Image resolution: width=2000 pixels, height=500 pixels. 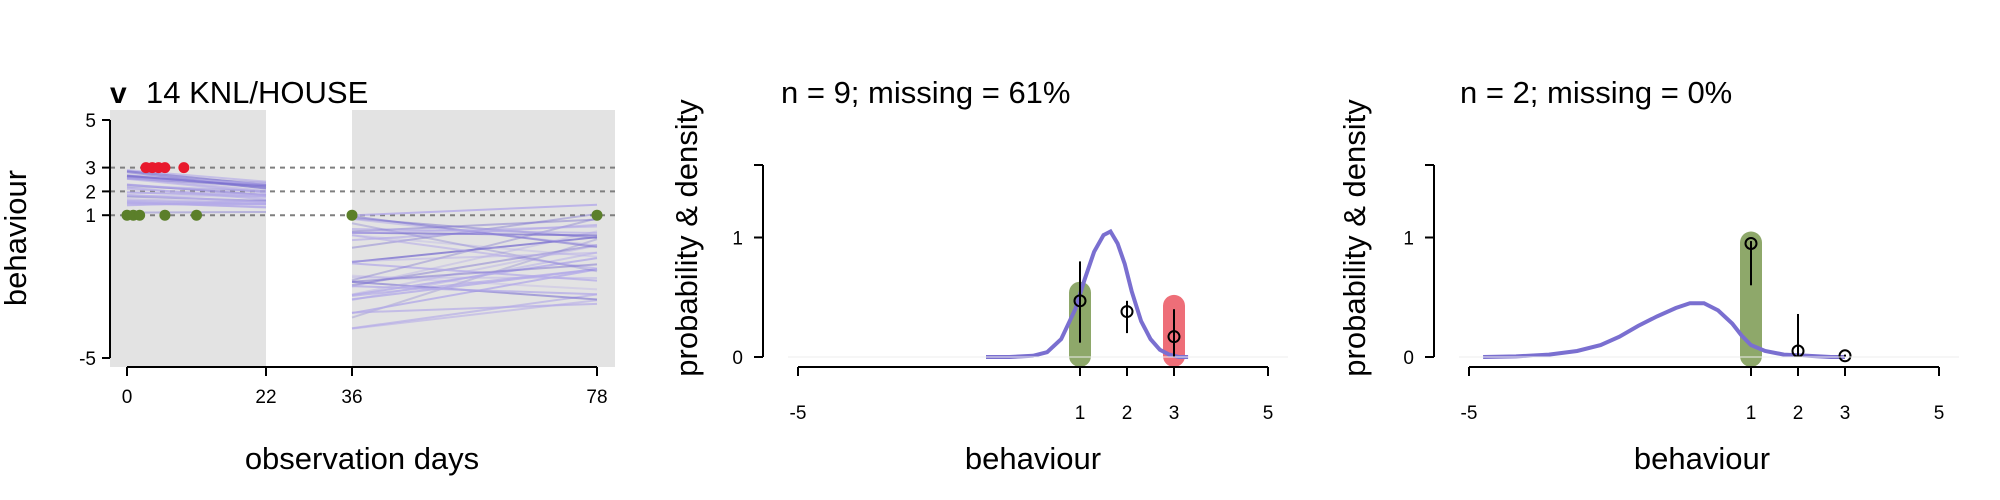 What do you see at coordinates (926, 92) in the screenshot?
I see `p2-title: n = 9; missing = 61%` at bounding box center [926, 92].